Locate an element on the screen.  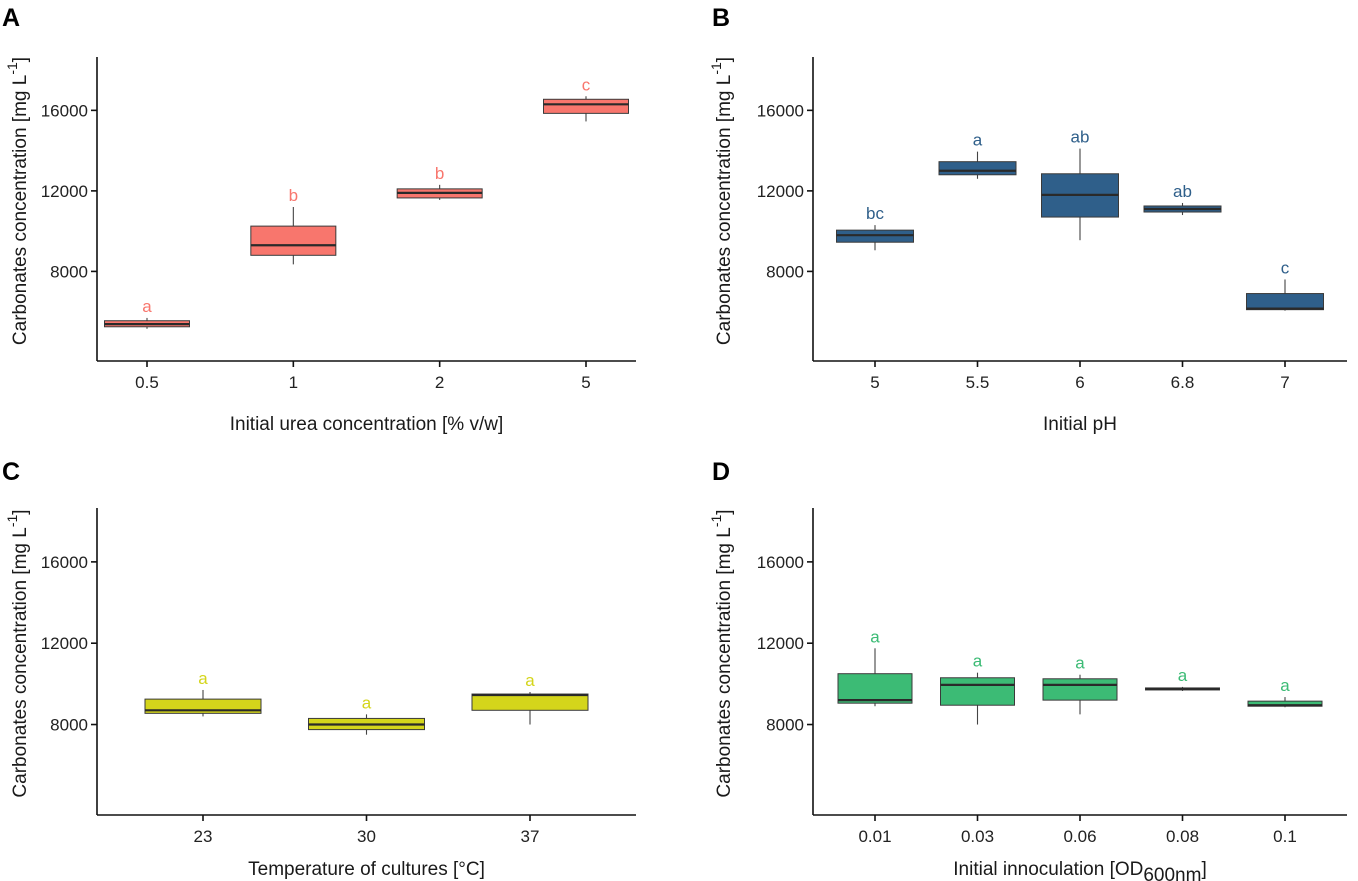
x-tick-label: 5.5 is located at coordinates (978, 382).